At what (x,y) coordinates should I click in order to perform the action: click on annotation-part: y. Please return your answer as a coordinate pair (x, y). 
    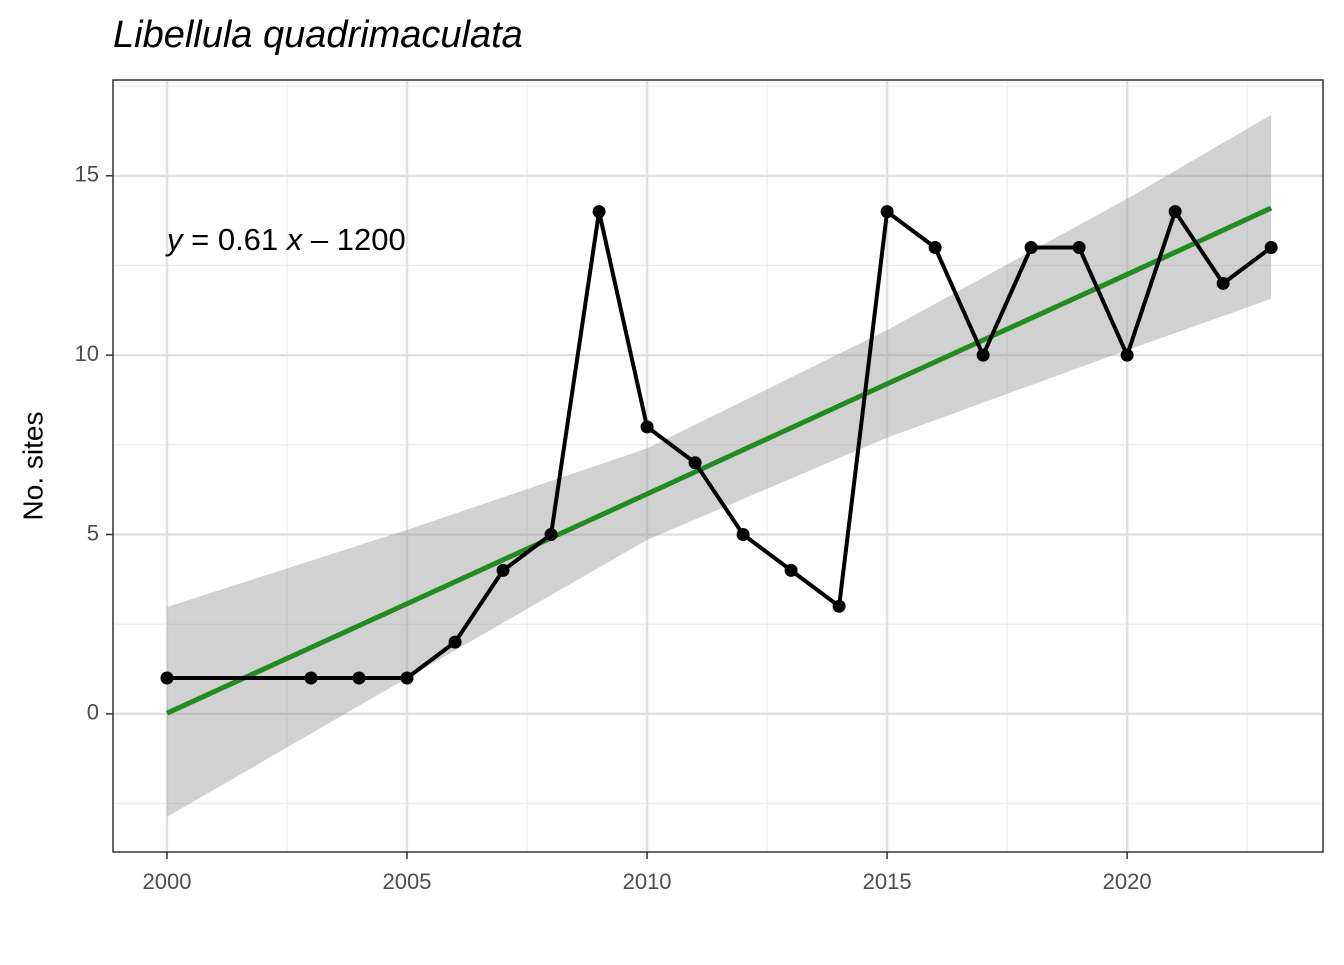
    Looking at the image, I should click on (175, 239).